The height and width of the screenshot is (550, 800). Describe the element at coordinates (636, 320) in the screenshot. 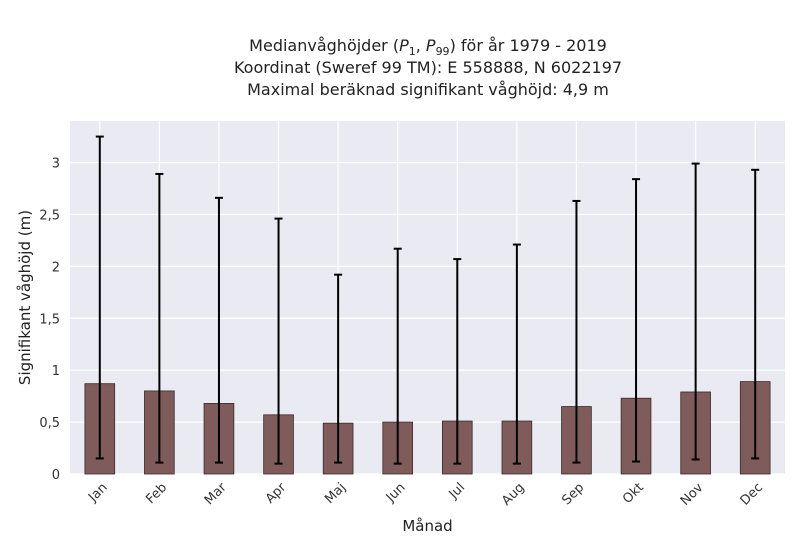

I see `error-bar-okt` at that location.